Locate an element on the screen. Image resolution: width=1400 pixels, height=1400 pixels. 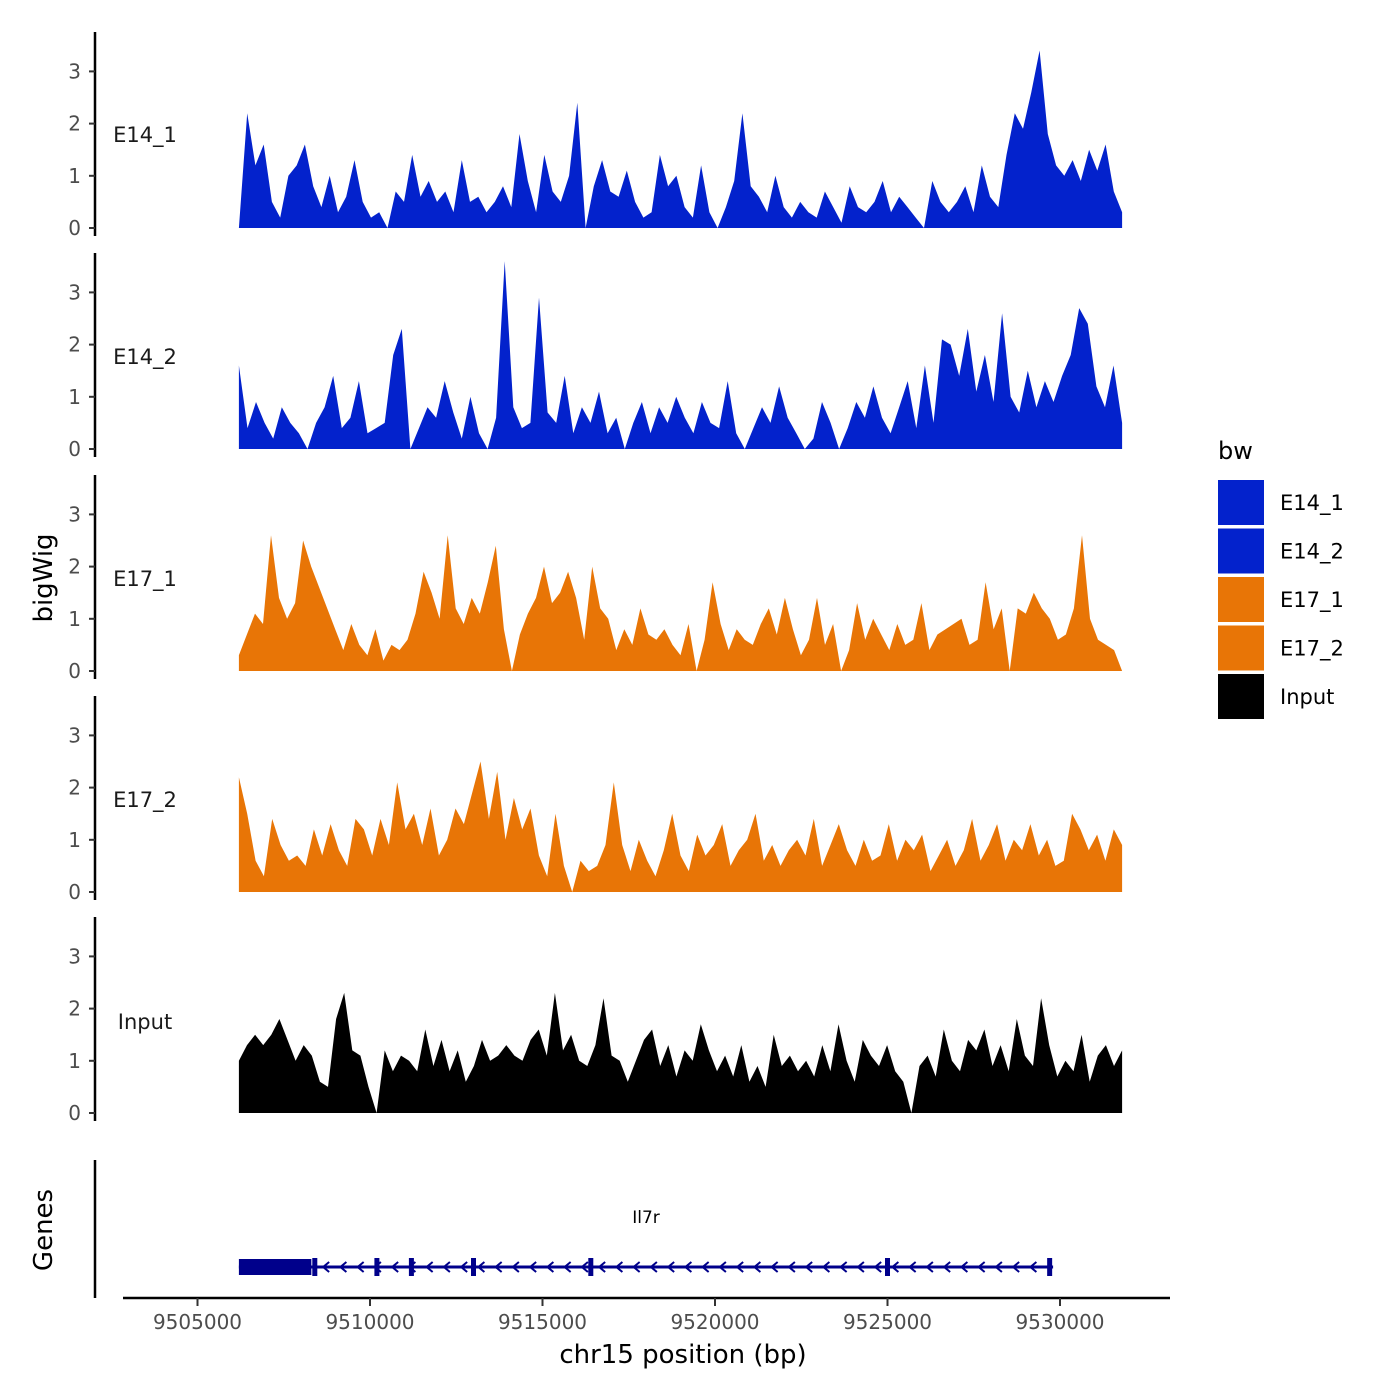
legend-title: bw is located at coordinates (1235, 451).